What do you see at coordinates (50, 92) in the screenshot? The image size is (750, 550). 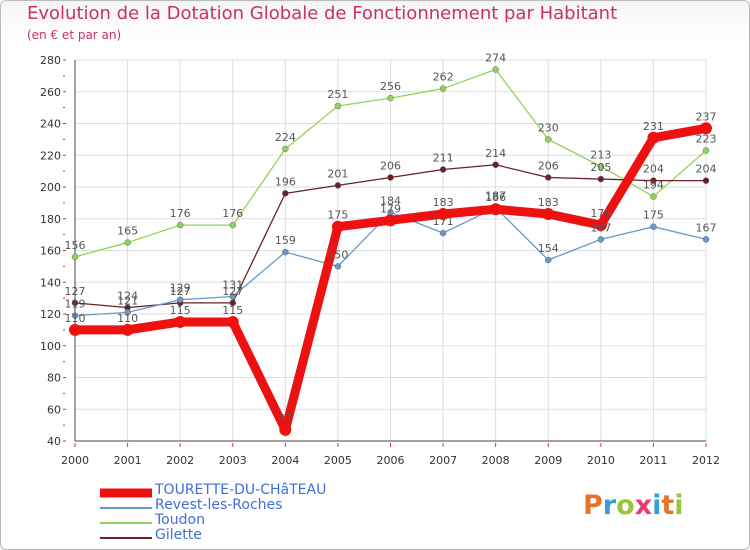 I see `y-tick-label: 260` at bounding box center [50, 92].